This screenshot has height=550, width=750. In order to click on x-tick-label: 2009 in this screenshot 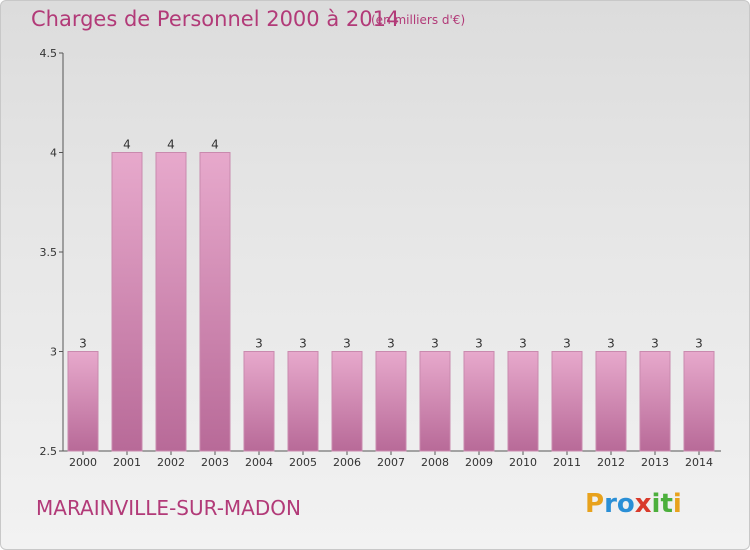, I will do `click(479, 462)`.